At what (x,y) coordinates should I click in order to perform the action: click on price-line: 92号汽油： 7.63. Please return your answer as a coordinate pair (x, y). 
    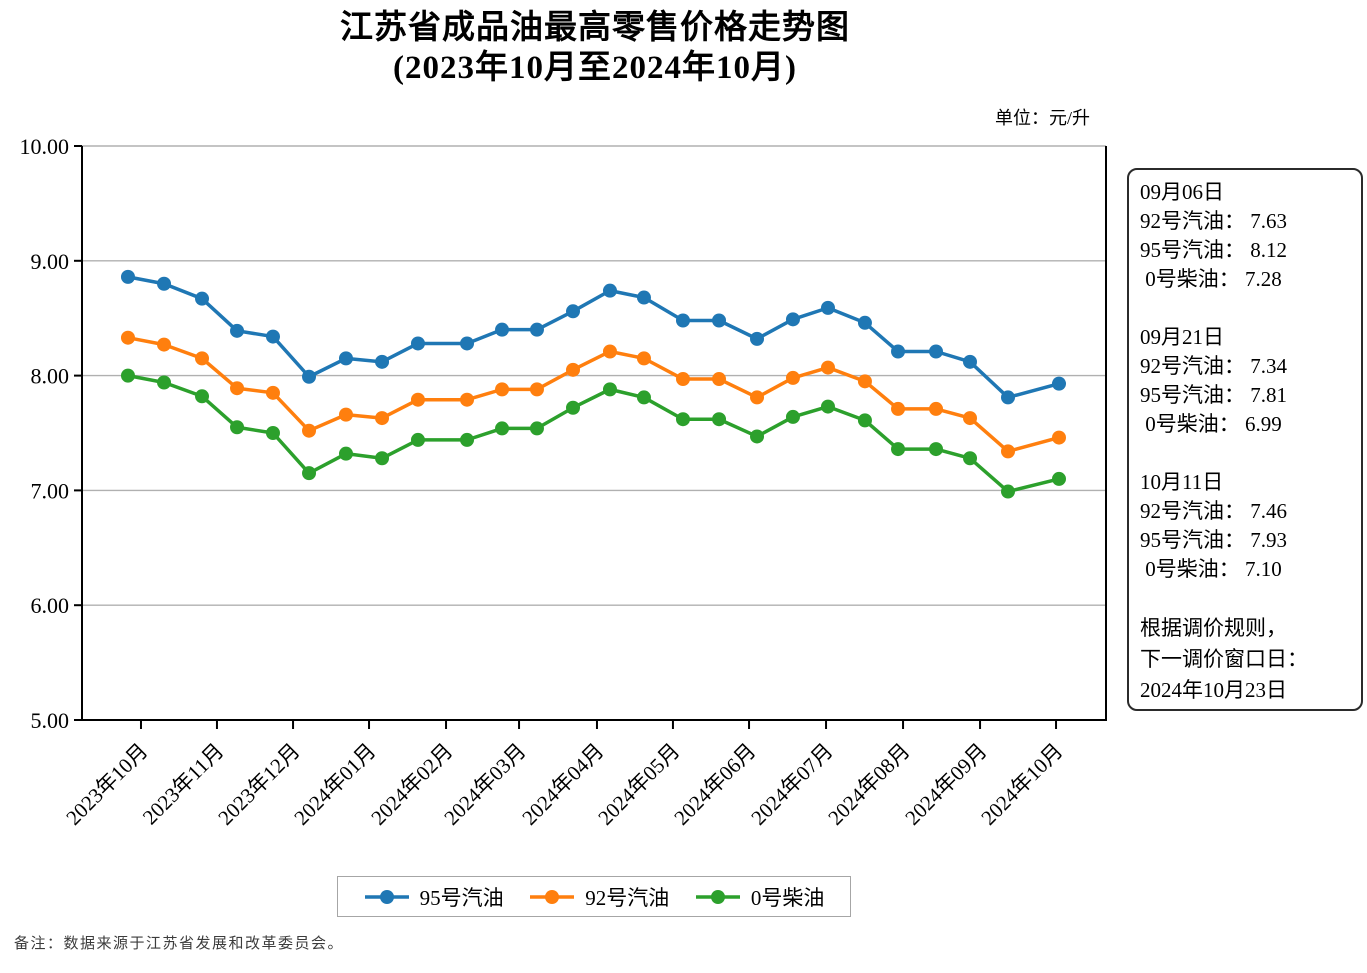
    Looking at the image, I should click on (1213, 221).